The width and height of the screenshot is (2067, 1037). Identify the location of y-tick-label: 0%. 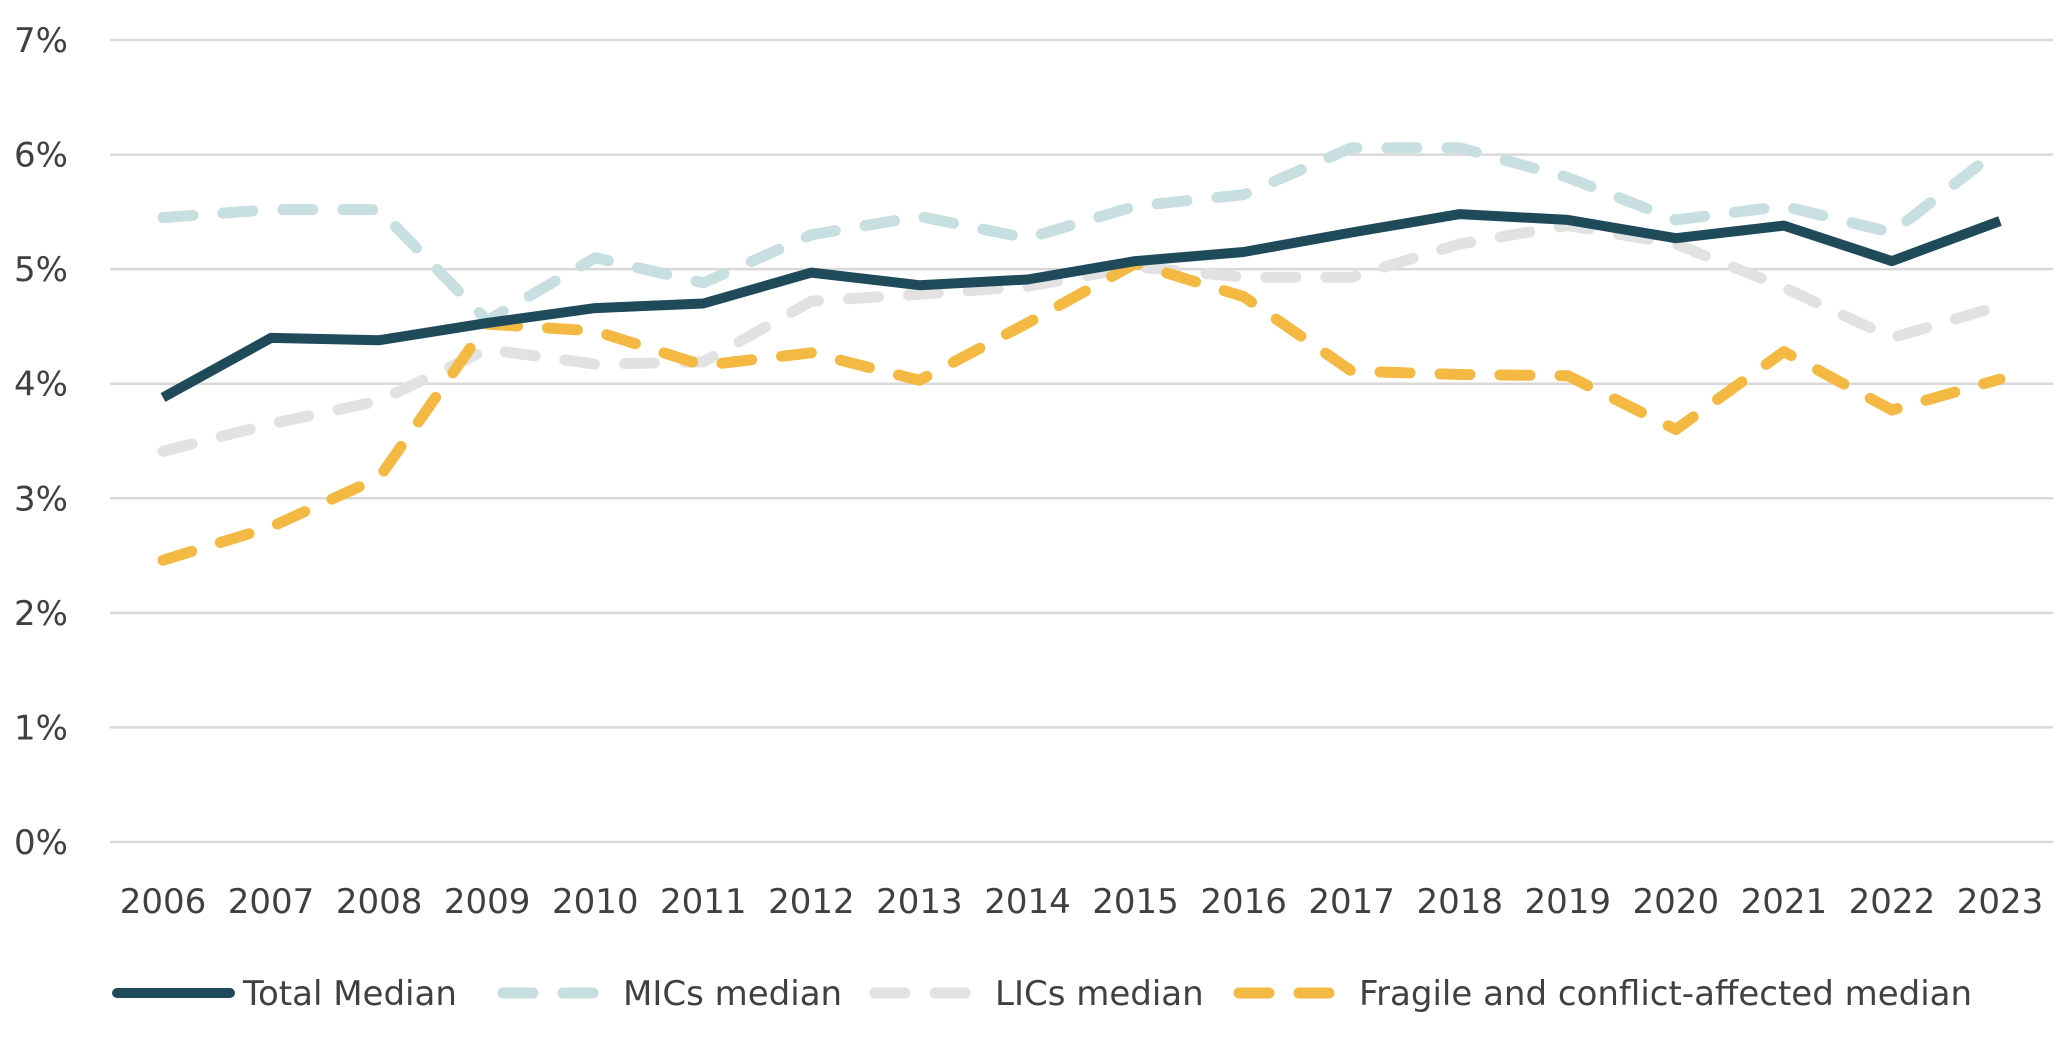
(41, 843).